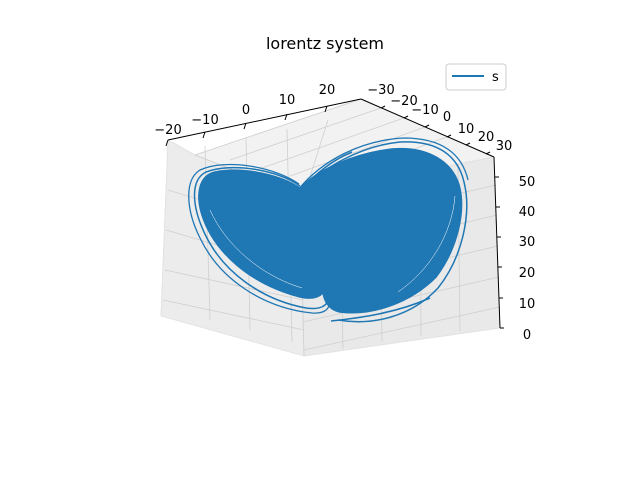 The height and width of the screenshot is (480, 640). I want to click on y-tick-labels: −30 −20 −10 0 10 20 30, so click(439, 118).